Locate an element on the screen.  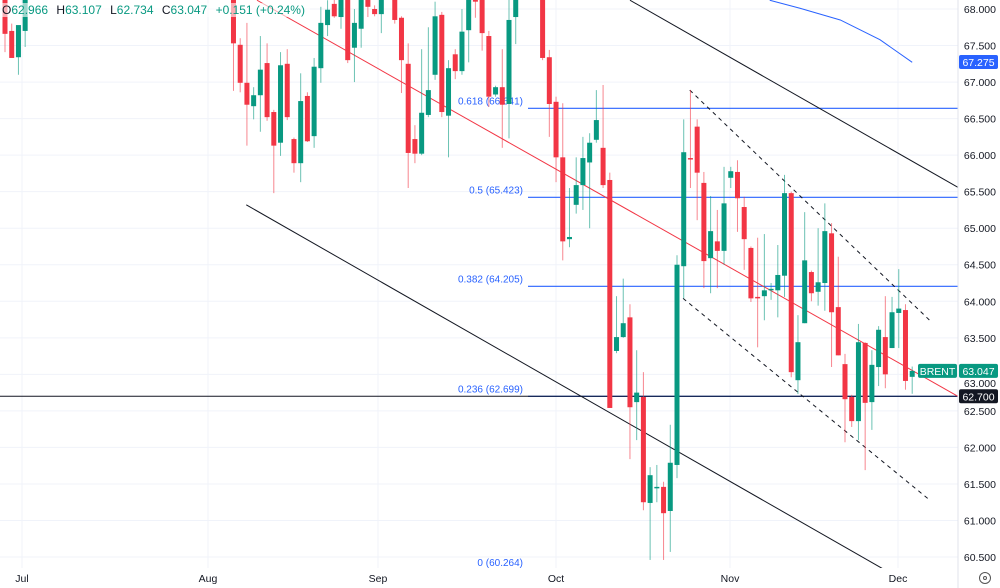
price-tick-label: 65.000 is located at coordinates (980, 229).